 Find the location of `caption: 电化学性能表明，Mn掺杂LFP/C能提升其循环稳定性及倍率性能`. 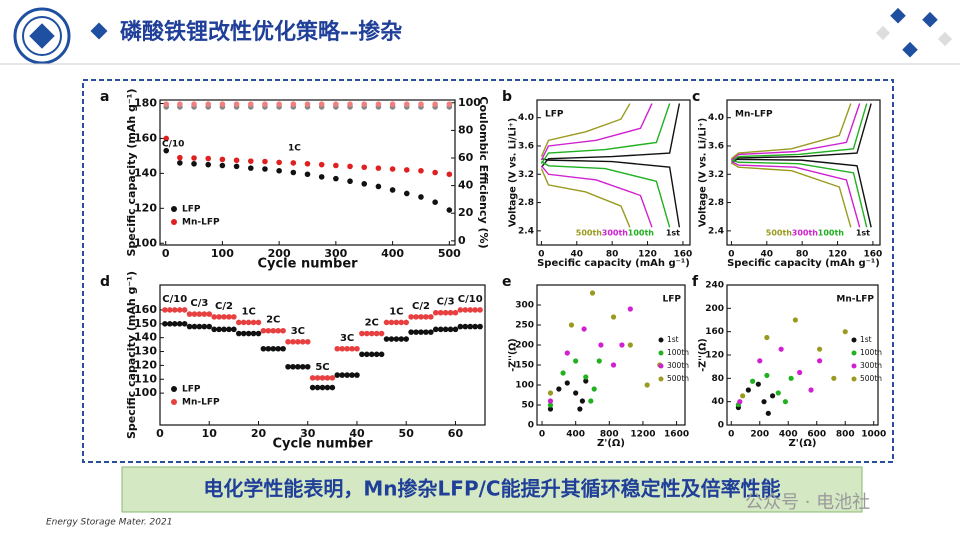

caption: 电化学性能表明，Mn掺杂LFP/C能提升其循环稳定性及倍率性能 is located at coordinates (491, 489).